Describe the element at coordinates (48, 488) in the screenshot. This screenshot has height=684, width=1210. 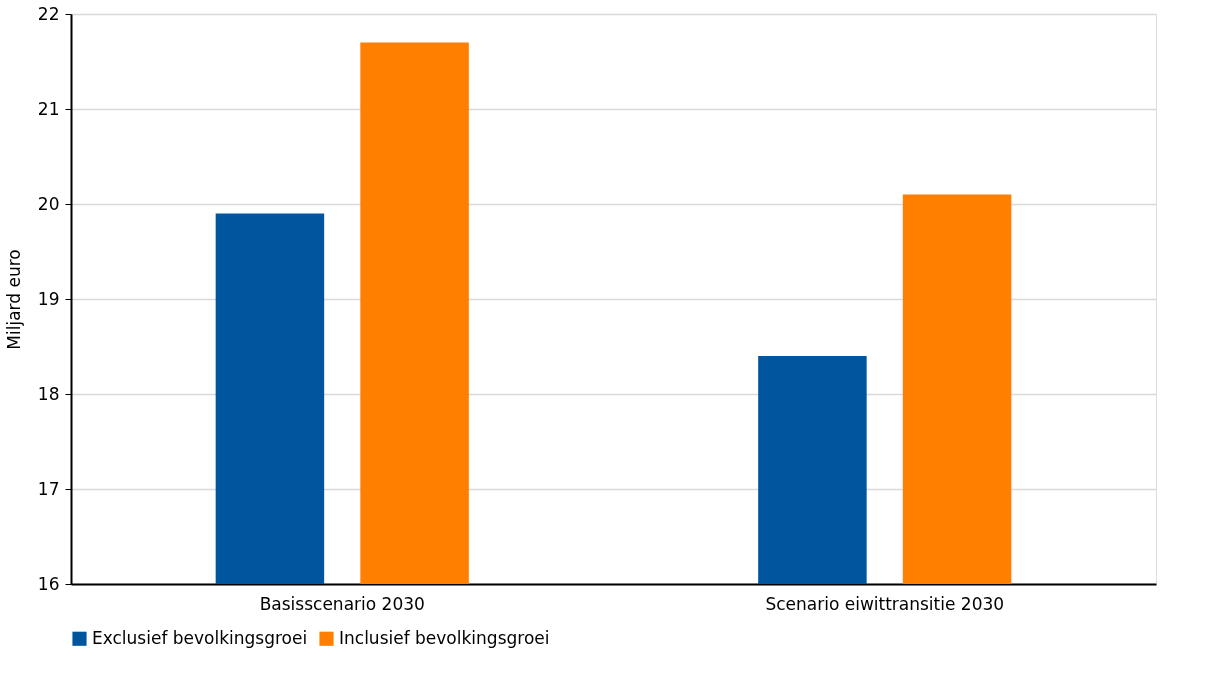
I see `y-tick-label: 17` at that location.